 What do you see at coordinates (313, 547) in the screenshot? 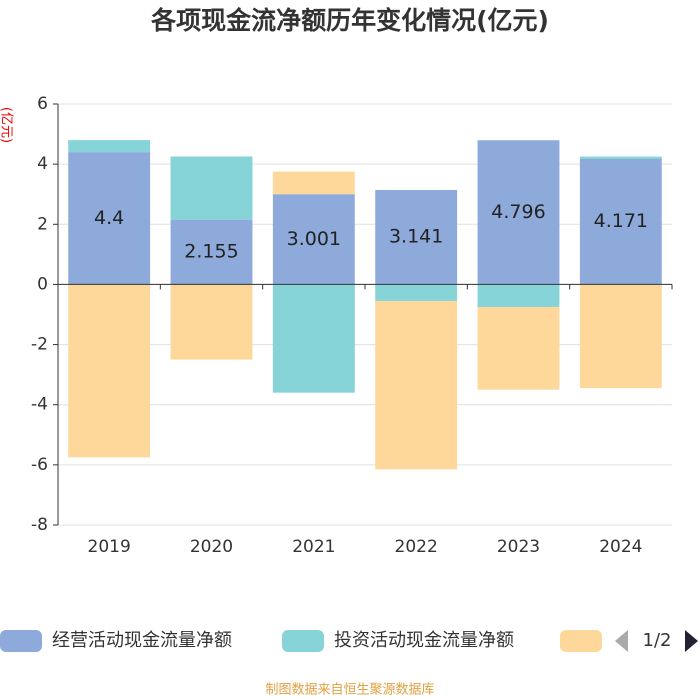
I see `x-tick-label: 2021` at bounding box center [313, 547].